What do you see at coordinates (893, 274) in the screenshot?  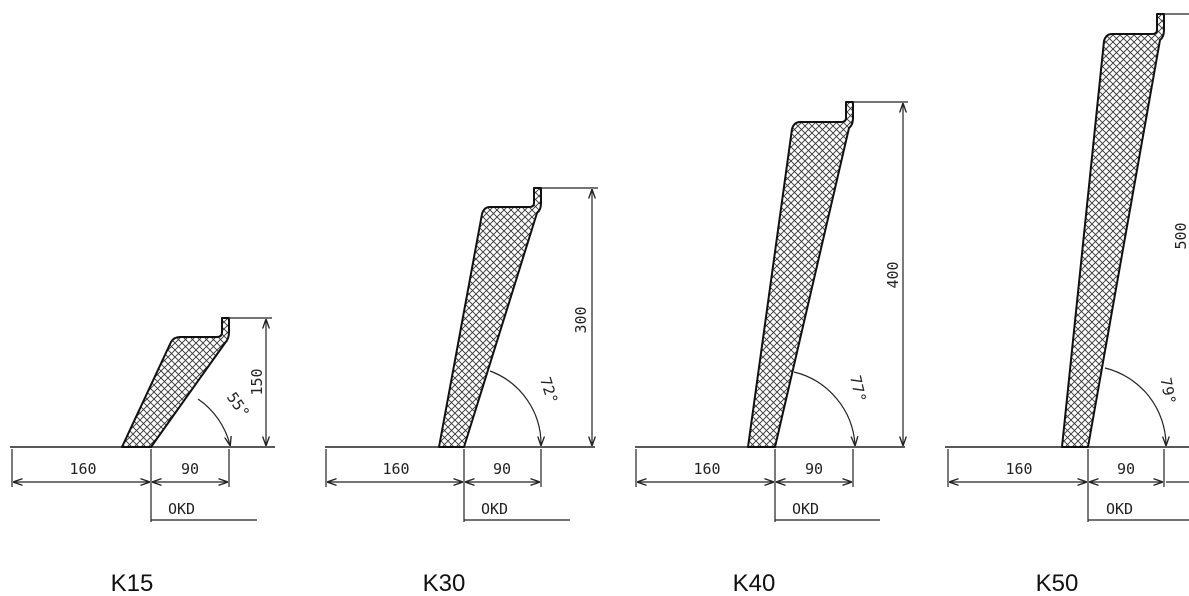 I see `height-label: 400` at bounding box center [893, 274].